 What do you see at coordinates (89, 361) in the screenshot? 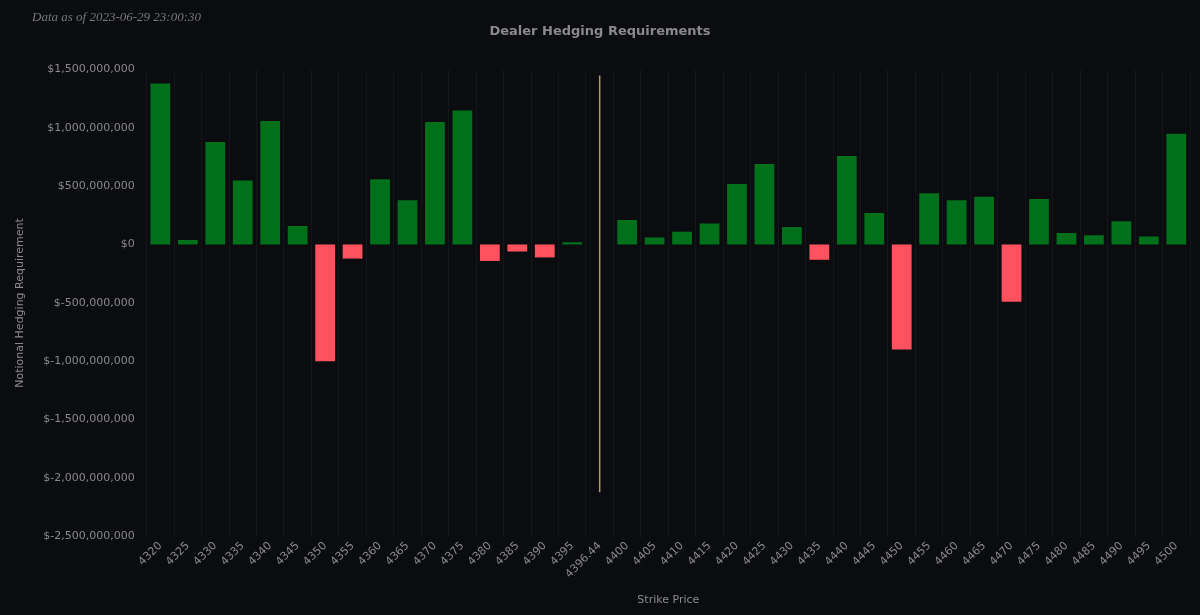
I see `y-tick-label: $-1,000,000,000` at bounding box center [89, 361].